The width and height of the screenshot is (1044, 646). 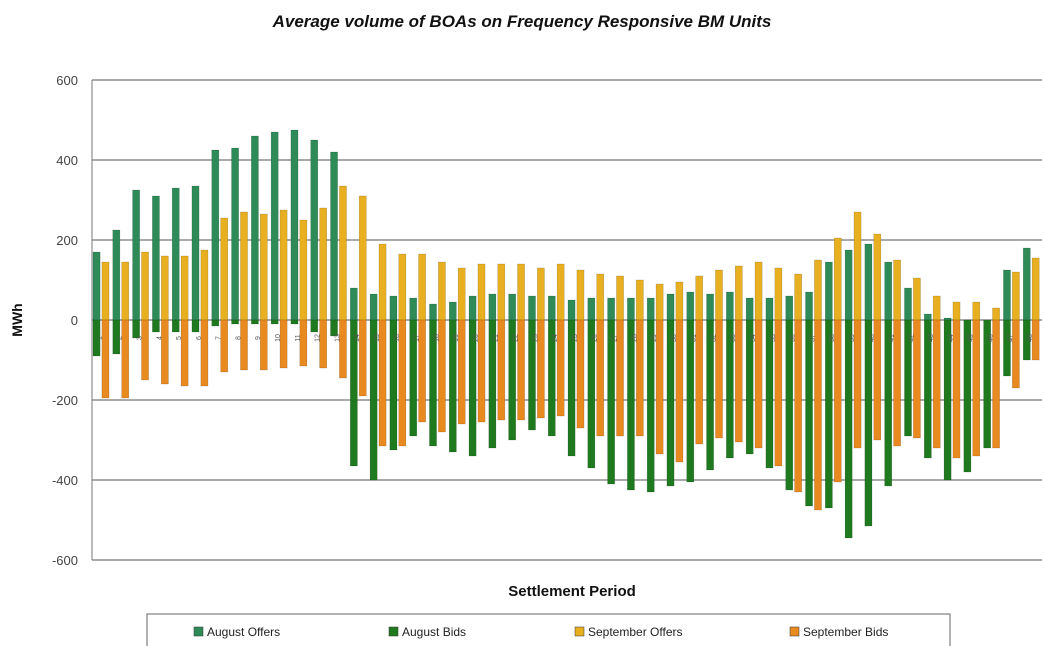 What do you see at coordinates (17, 319) in the screenshot?
I see `y-axis-label: MWh` at bounding box center [17, 319].